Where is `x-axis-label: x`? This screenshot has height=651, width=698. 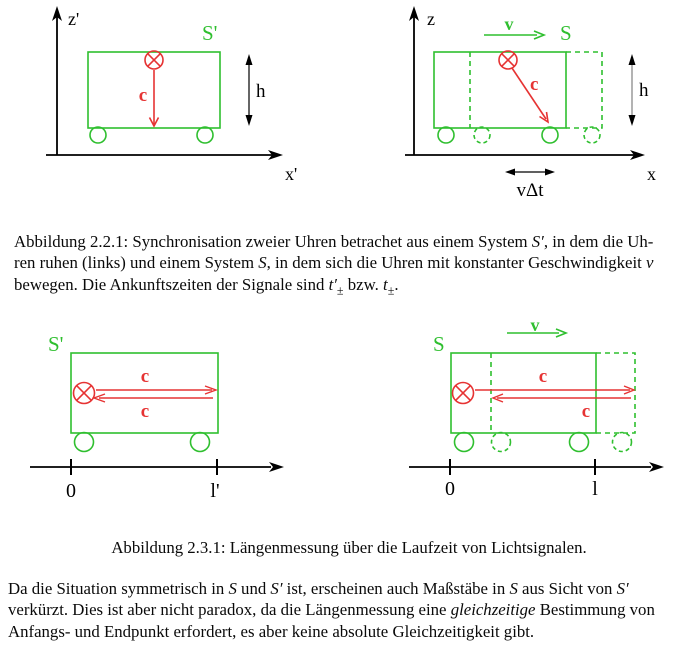
x-axis-label: x is located at coordinates (651, 174).